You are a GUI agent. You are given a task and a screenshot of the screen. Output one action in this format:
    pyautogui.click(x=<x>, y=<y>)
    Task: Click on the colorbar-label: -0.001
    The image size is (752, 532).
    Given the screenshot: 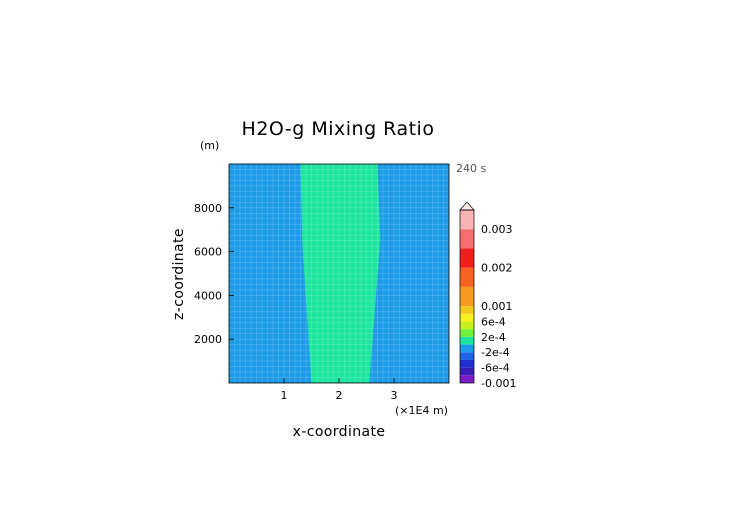 What is the action you would take?
    pyautogui.click(x=498, y=383)
    